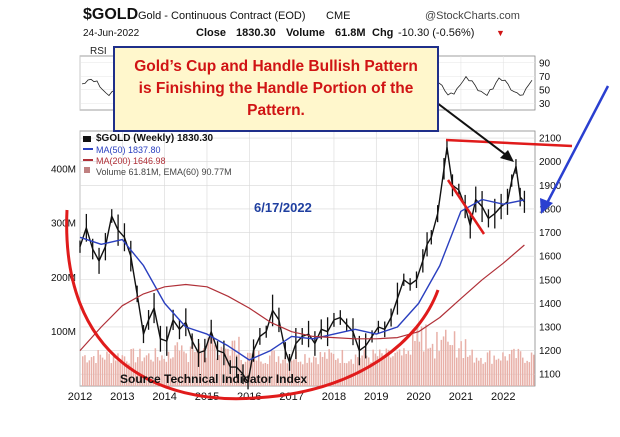  Describe the element at coordinates (164, 397) in the screenshot. I see `x-tick-label: 2014` at that location.